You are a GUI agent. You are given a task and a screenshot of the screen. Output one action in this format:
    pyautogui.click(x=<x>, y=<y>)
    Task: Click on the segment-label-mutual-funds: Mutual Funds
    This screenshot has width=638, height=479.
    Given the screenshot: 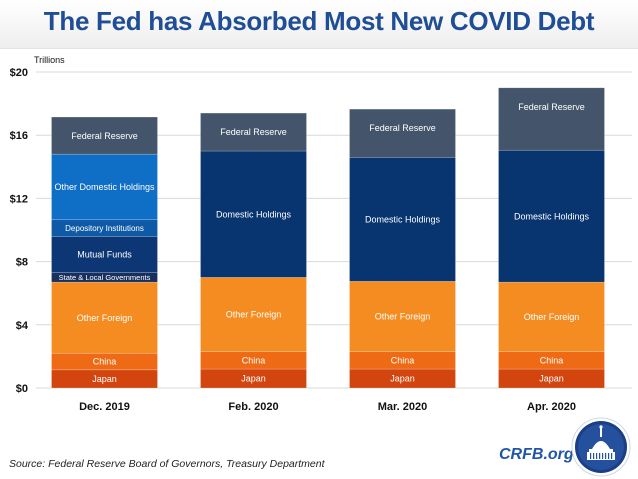 What is the action you would take?
    pyautogui.click(x=104, y=255)
    